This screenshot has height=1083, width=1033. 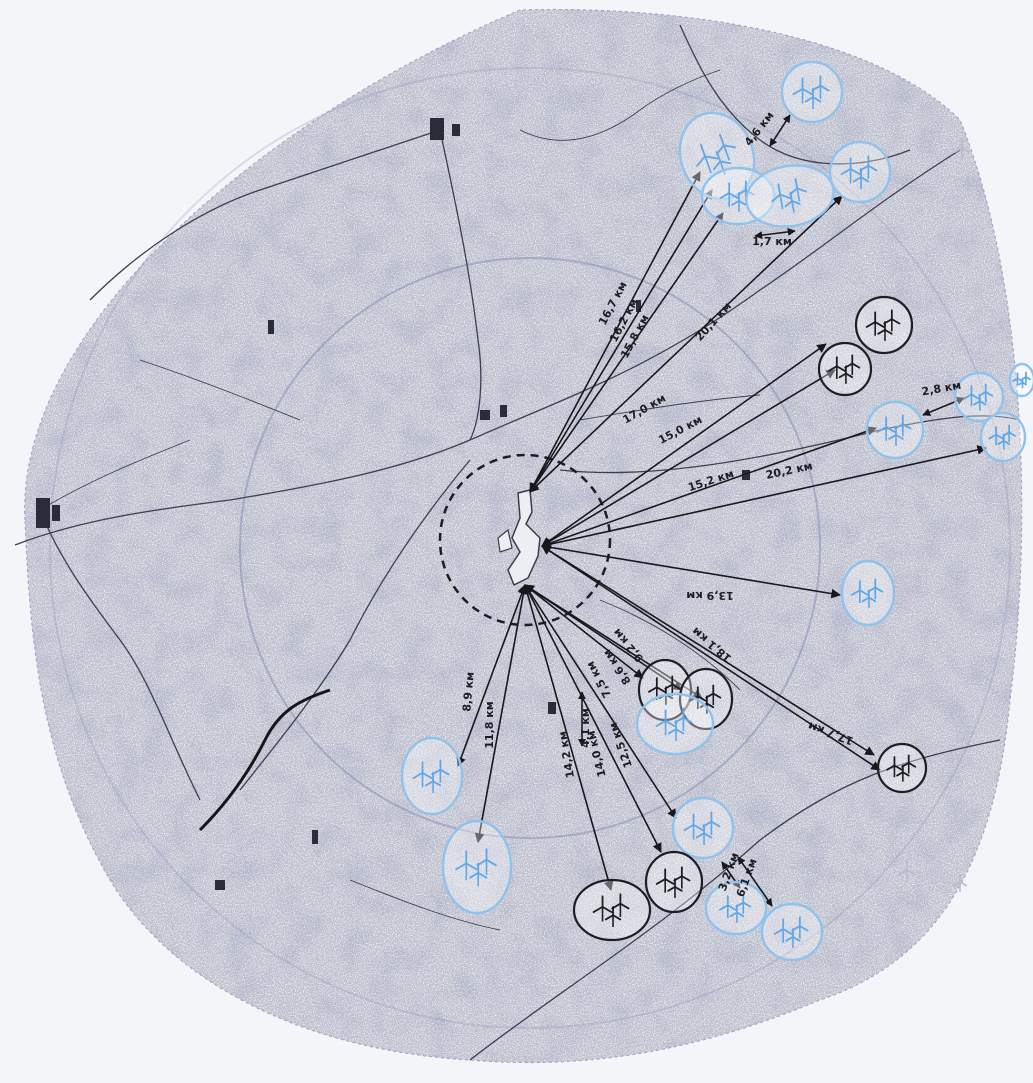 What do you see at coordinates (460, 285) in the screenshot?
I see `road-north` at bounding box center [460, 285].